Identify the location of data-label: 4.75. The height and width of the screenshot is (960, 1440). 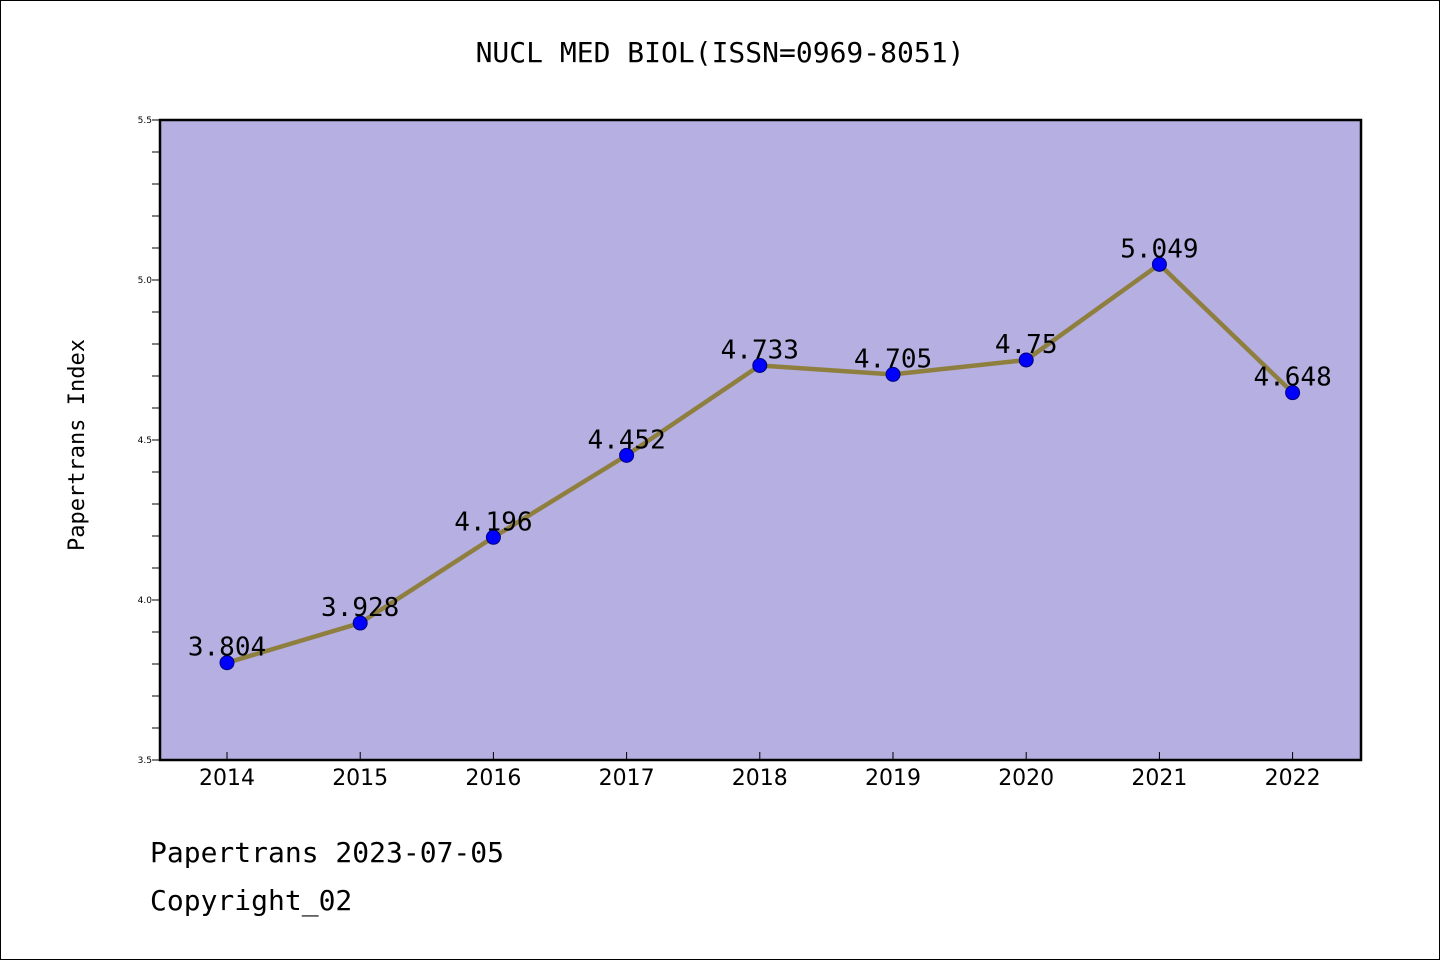
(1026, 345).